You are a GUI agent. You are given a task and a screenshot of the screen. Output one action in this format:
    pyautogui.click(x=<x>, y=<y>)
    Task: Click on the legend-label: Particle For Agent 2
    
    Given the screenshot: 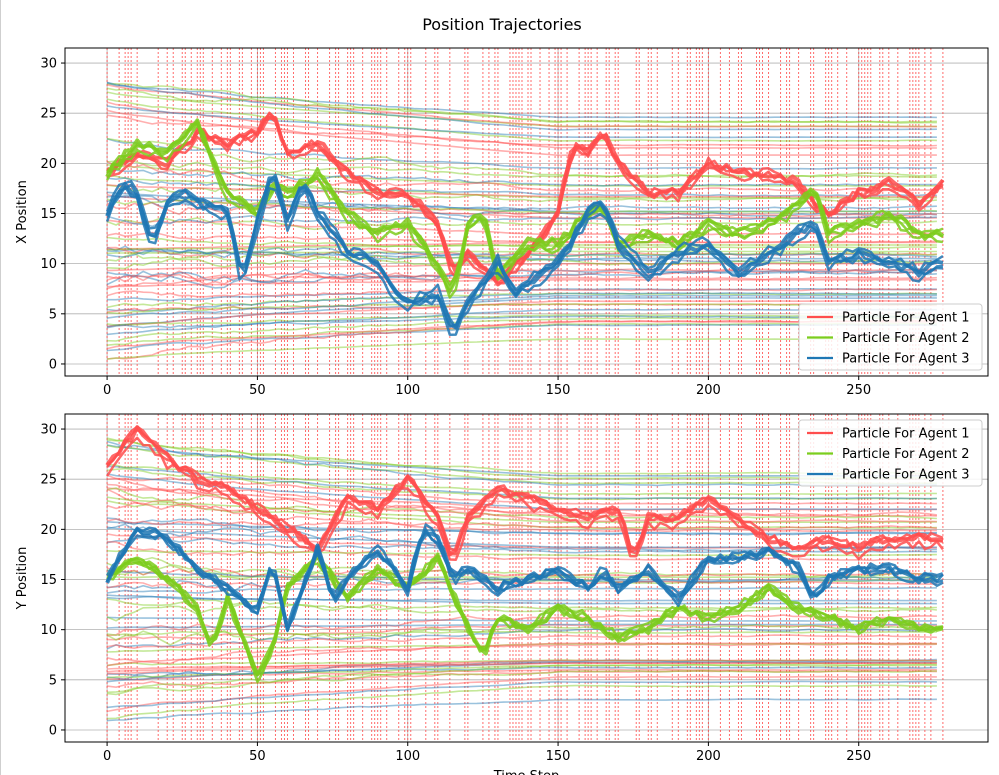 What is the action you would take?
    pyautogui.click(x=906, y=454)
    